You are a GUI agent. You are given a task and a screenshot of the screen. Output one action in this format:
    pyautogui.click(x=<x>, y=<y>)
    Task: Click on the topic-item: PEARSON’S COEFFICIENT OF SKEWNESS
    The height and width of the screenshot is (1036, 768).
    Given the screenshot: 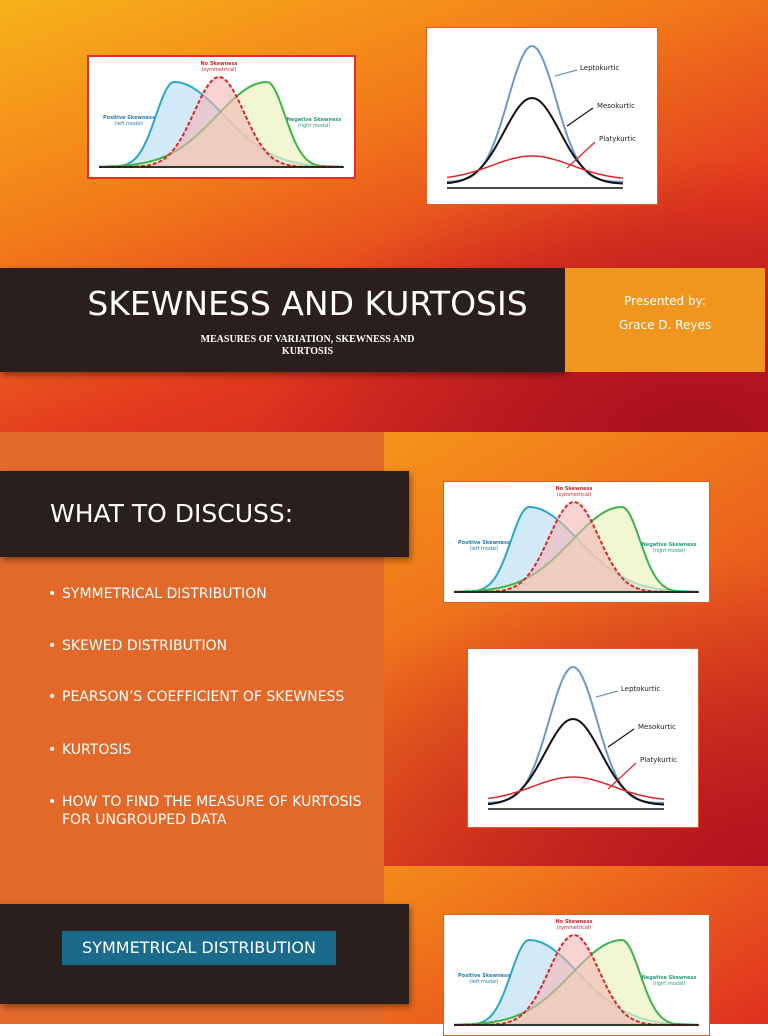 What is the action you would take?
    pyautogui.click(x=210, y=697)
    